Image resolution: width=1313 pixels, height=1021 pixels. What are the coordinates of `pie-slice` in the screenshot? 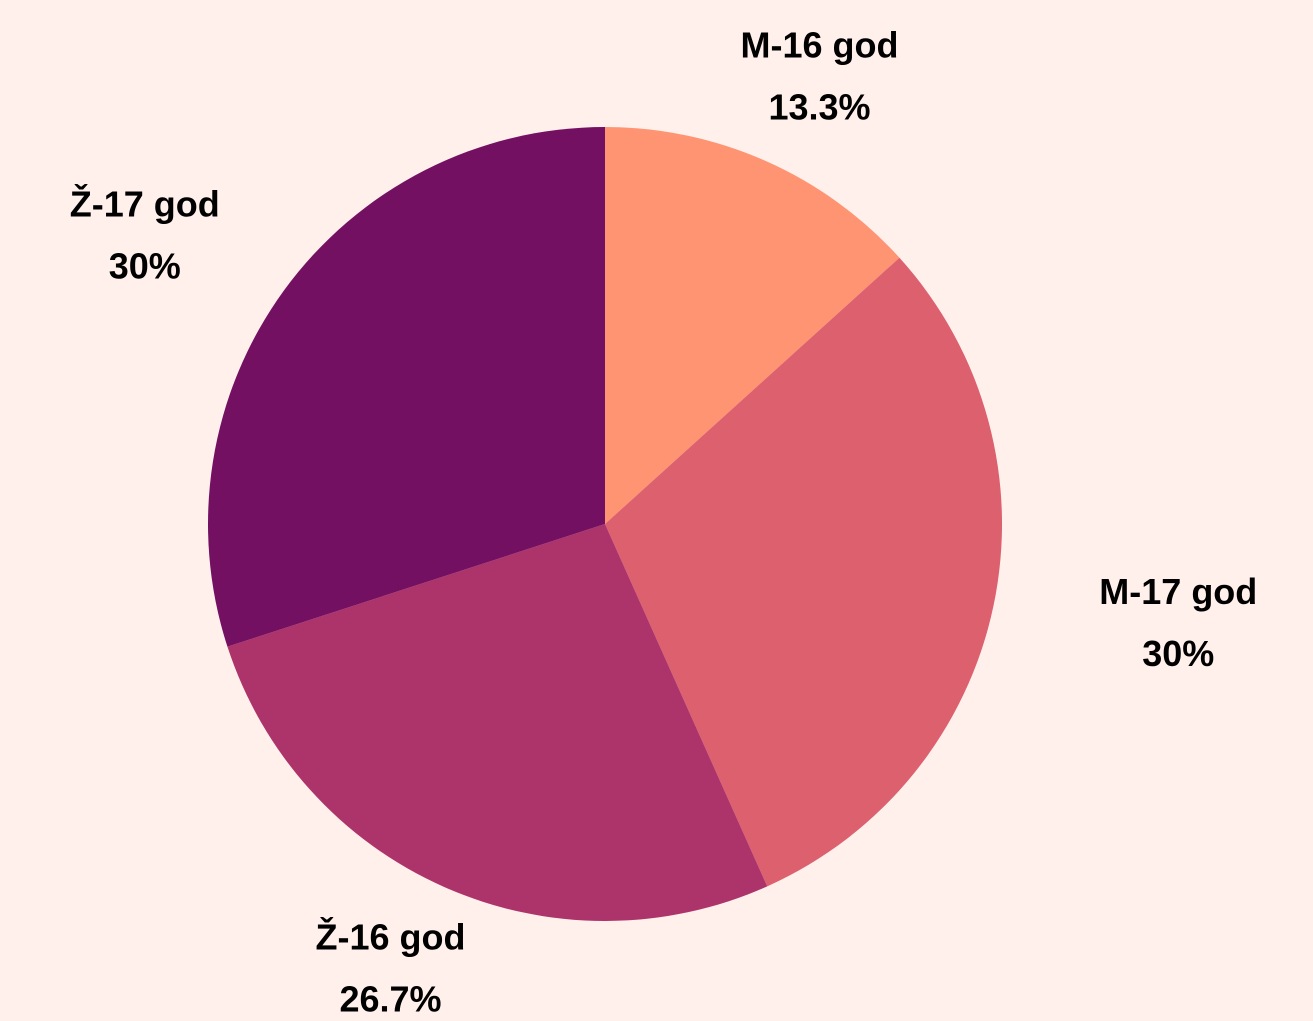 It's located at (752, 325).